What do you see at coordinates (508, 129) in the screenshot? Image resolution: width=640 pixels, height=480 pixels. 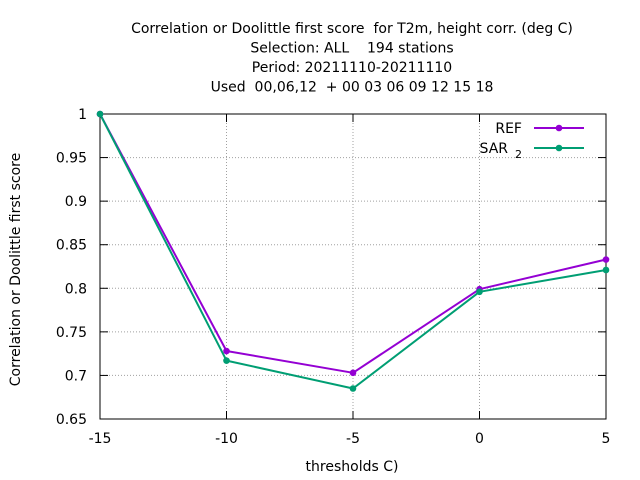 I see `legend-label: REF` at bounding box center [508, 129].